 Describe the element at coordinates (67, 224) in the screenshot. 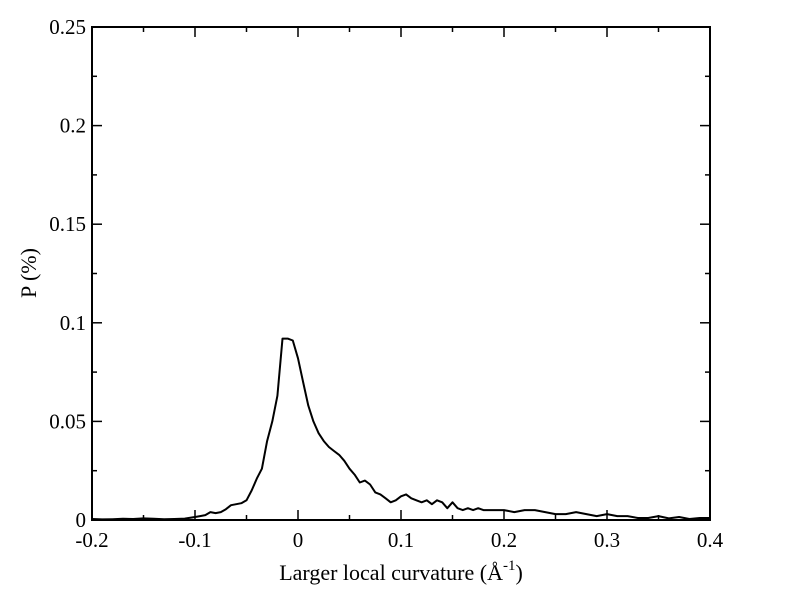

I see `y-tick-label: 0.15` at that location.